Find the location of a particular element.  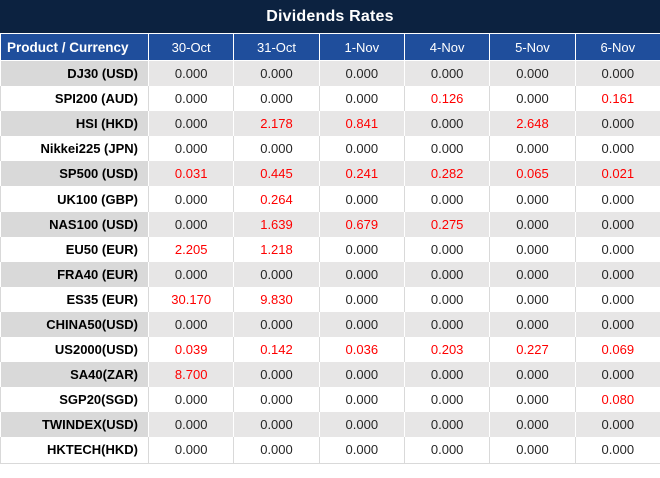

value-cell: 0.126 is located at coordinates (447, 99).